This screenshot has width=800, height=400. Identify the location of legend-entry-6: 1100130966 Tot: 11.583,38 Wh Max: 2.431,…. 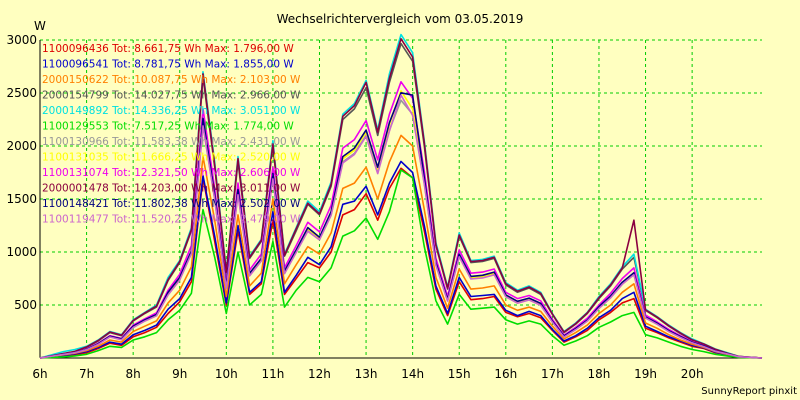
(171, 142).